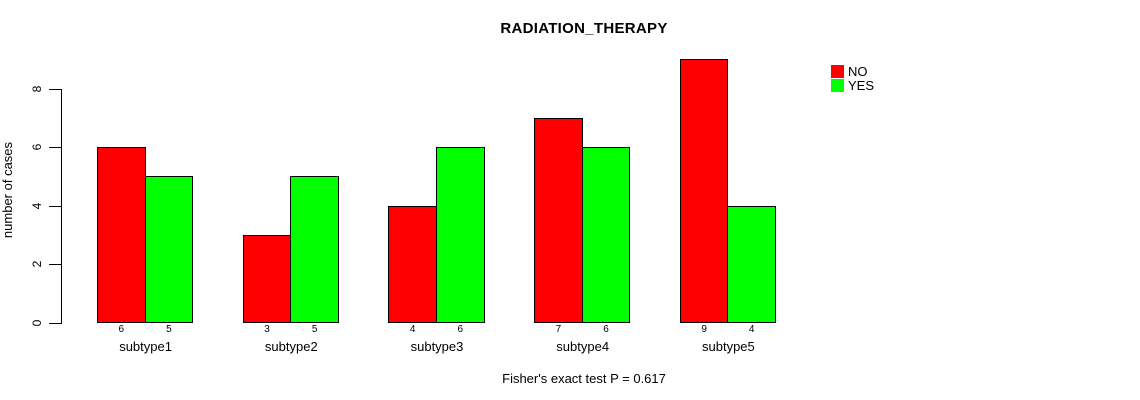 The width and height of the screenshot is (1140, 400). Describe the element at coordinates (460, 235) in the screenshot. I see `bar-yes-subtype3` at that location.